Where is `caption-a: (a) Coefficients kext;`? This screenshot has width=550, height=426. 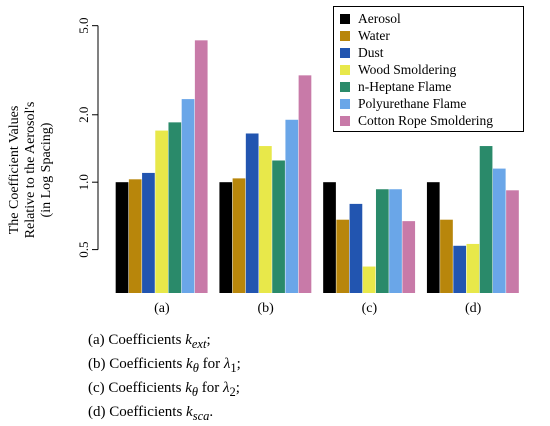 caption-a: (a) Coefficients kext; is located at coordinates (164, 342).